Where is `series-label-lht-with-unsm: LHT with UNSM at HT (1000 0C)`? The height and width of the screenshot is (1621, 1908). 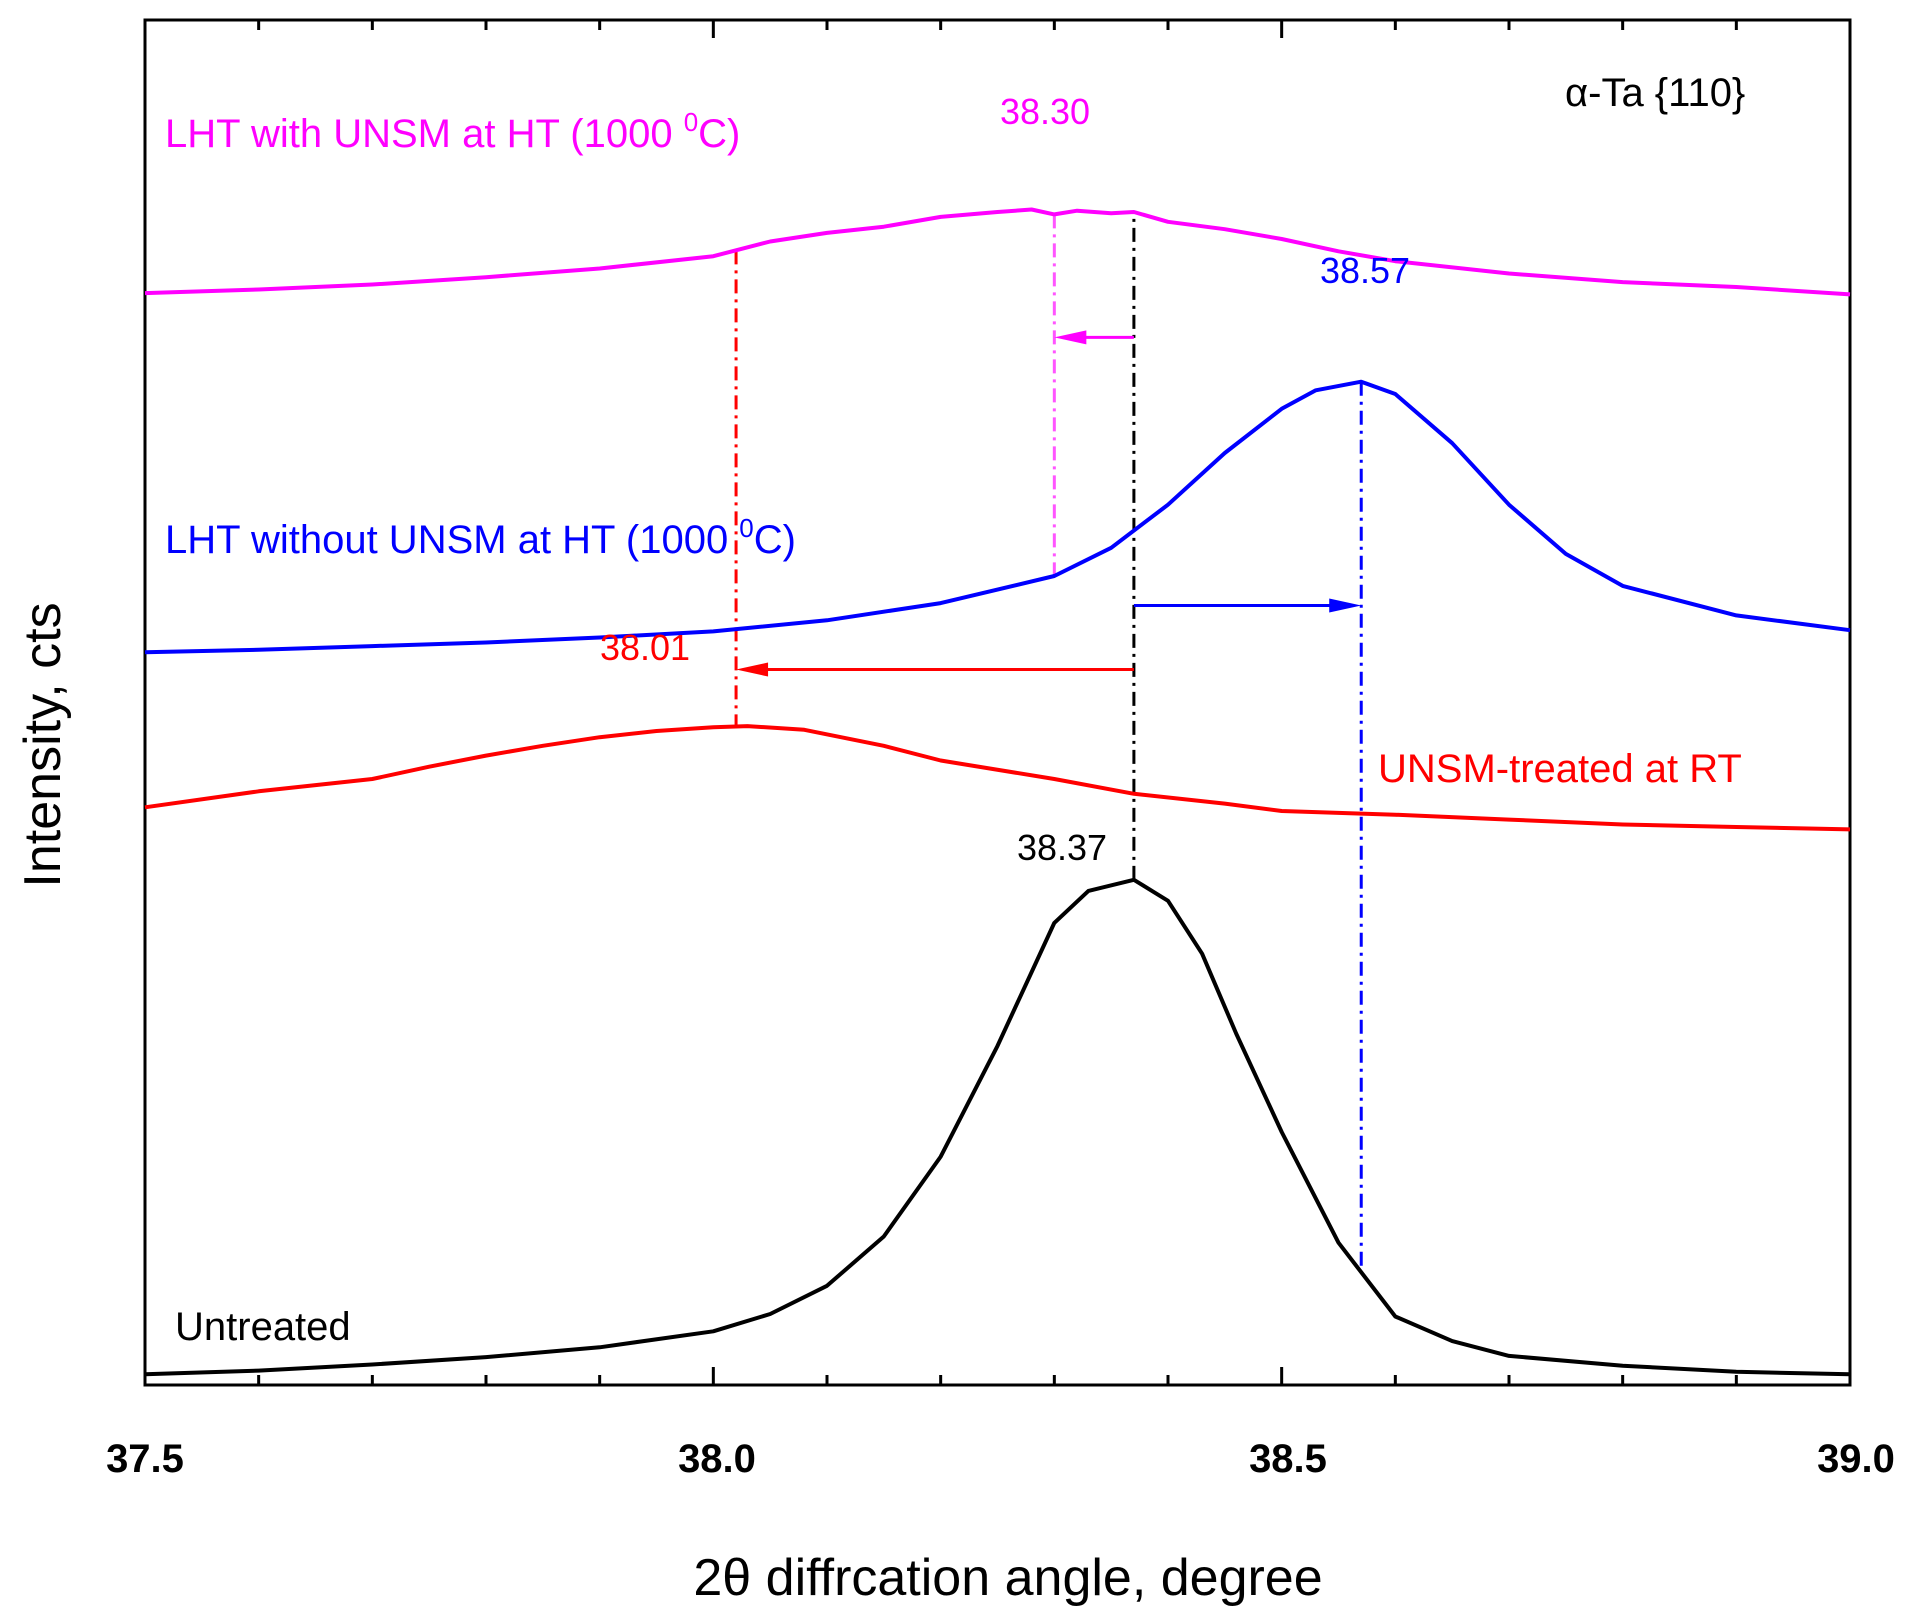
series-label-lht-with-unsm: LHT with UNSM at HT (1000 0C) is located at coordinates (452, 131).